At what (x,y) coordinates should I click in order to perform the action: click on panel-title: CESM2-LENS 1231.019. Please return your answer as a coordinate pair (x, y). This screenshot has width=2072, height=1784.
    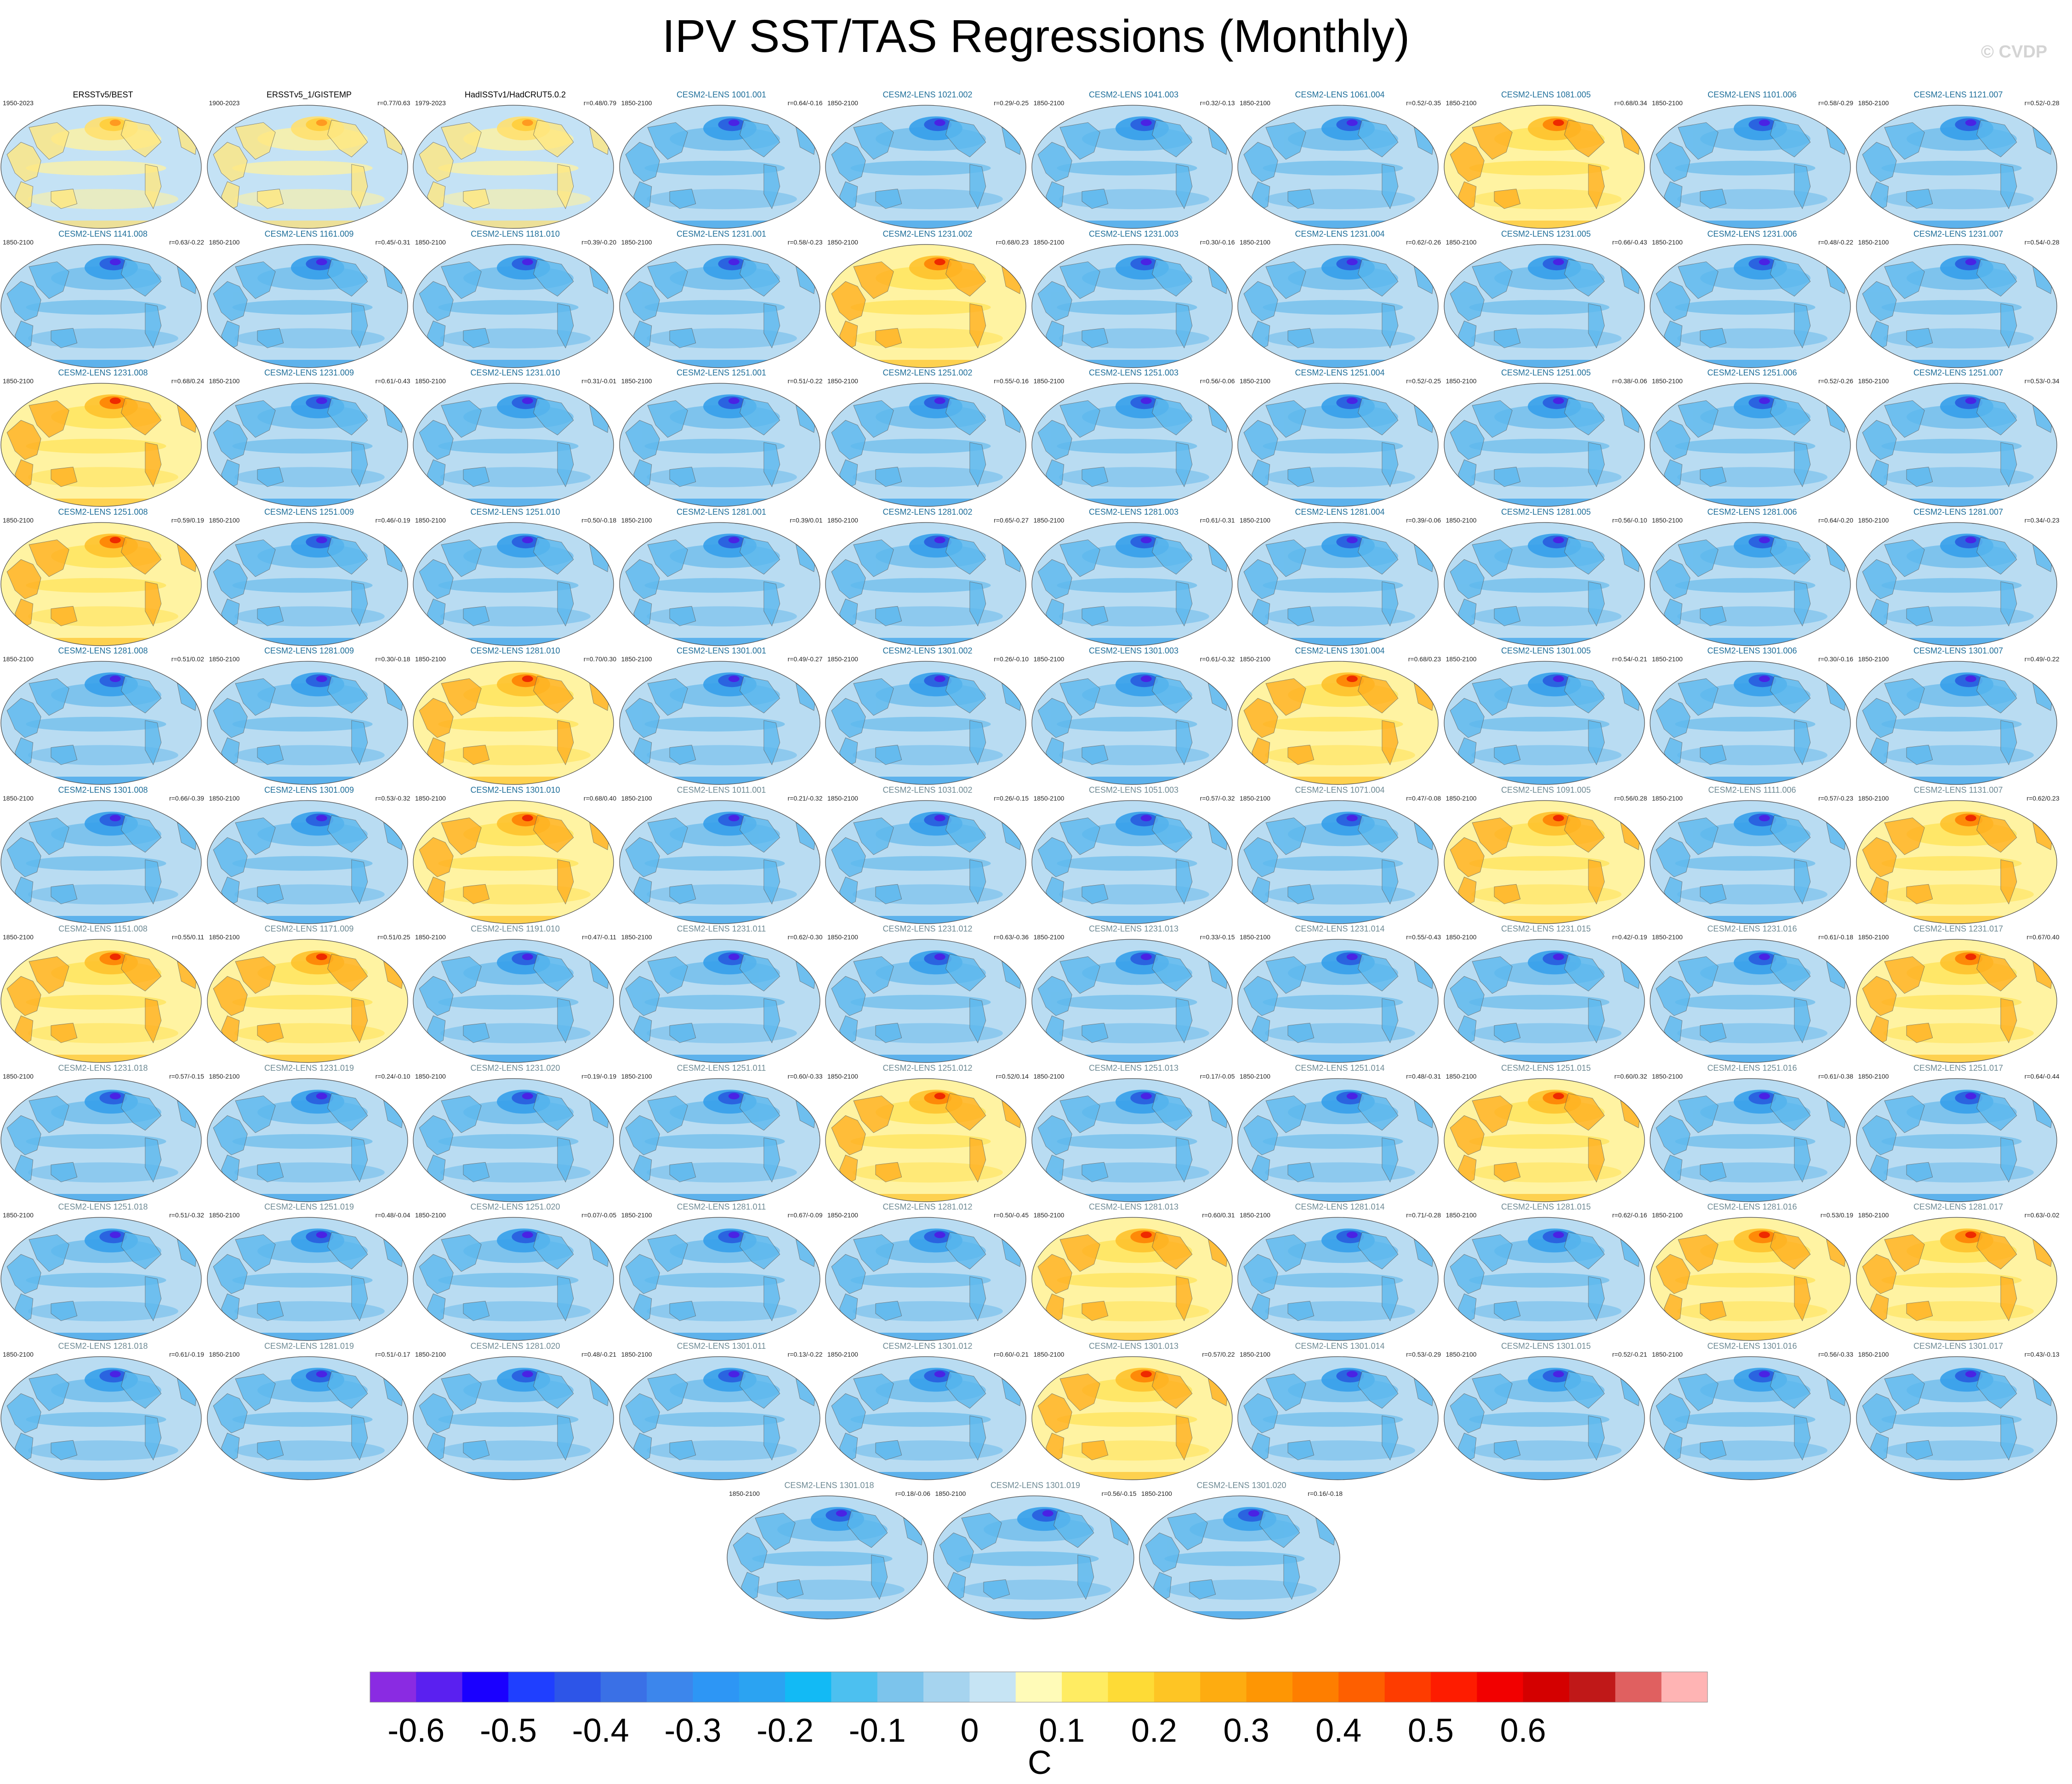
    Looking at the image, I should click on (309, 1068).